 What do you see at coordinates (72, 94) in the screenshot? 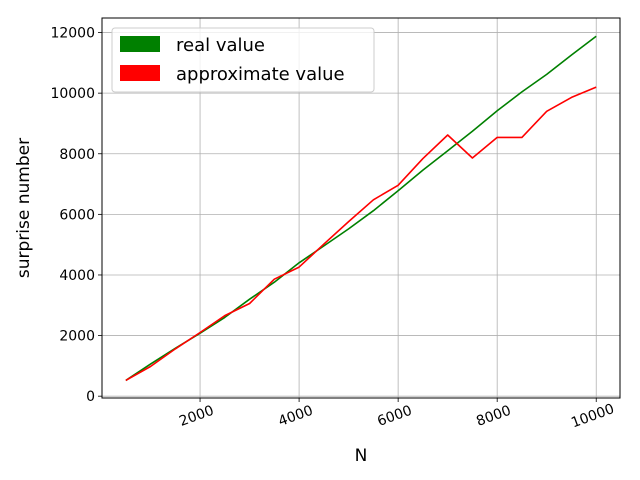
I see `y-tick-label: 10000` at bounding box center [72, 94].